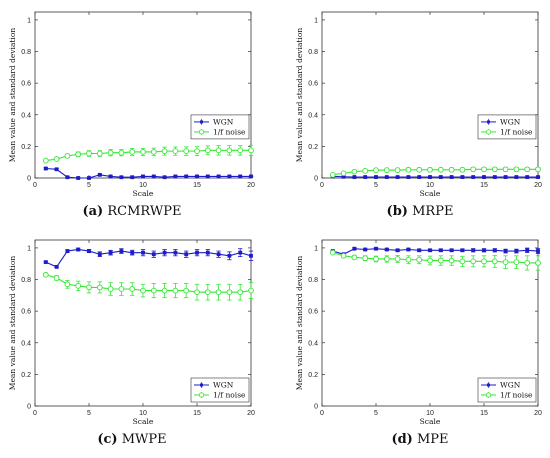 Image resolution: width=550 pixels, height=458 pixels. What do you see at coordinates (143, 185) in the screenshot?
I see `x-tick-label-a: 10` at bounding box center [143, 185].